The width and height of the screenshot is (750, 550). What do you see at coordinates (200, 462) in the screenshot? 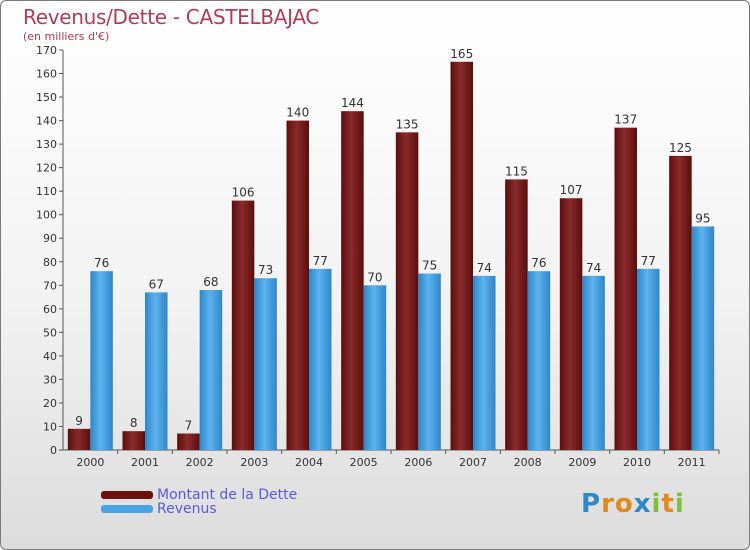
I see `x-tick-label: 2002` at bounding box center [200, 462].